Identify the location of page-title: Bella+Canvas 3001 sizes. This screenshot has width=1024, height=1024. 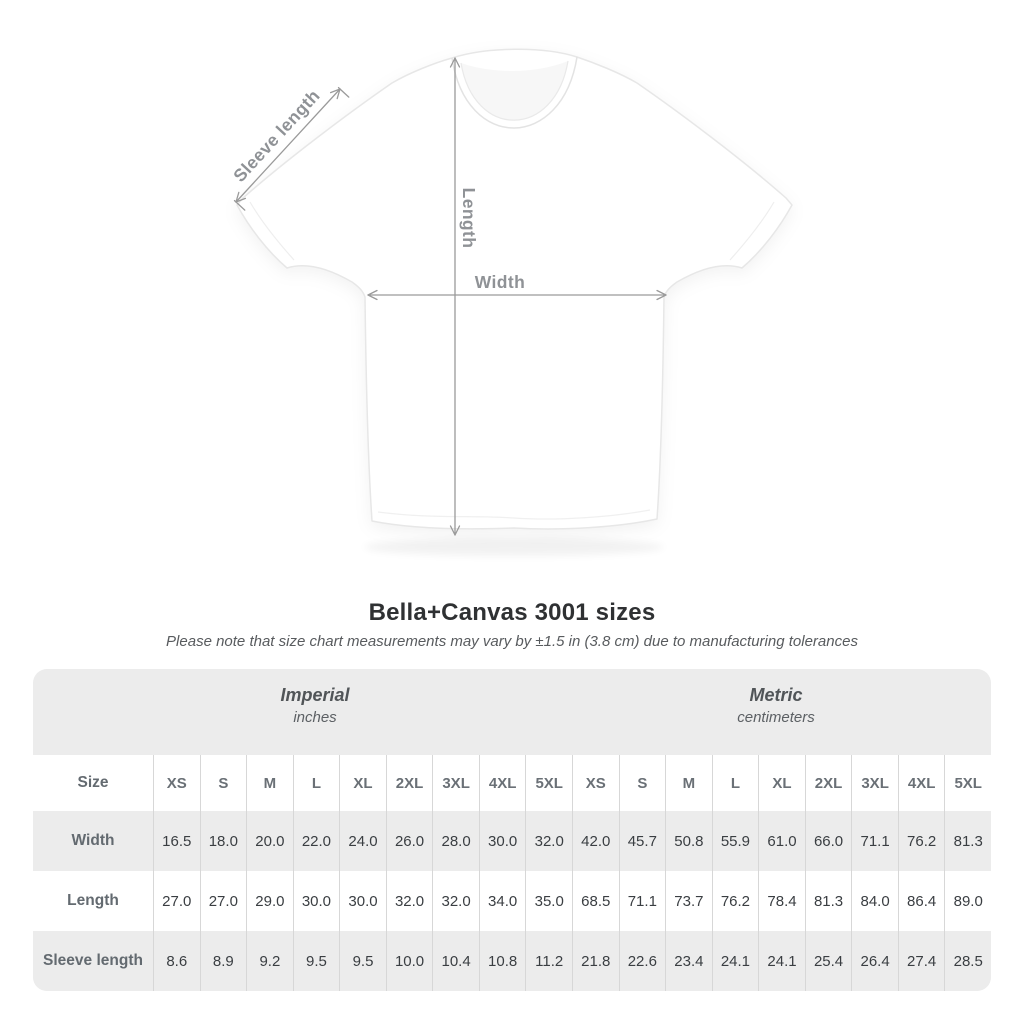
(512, 612).